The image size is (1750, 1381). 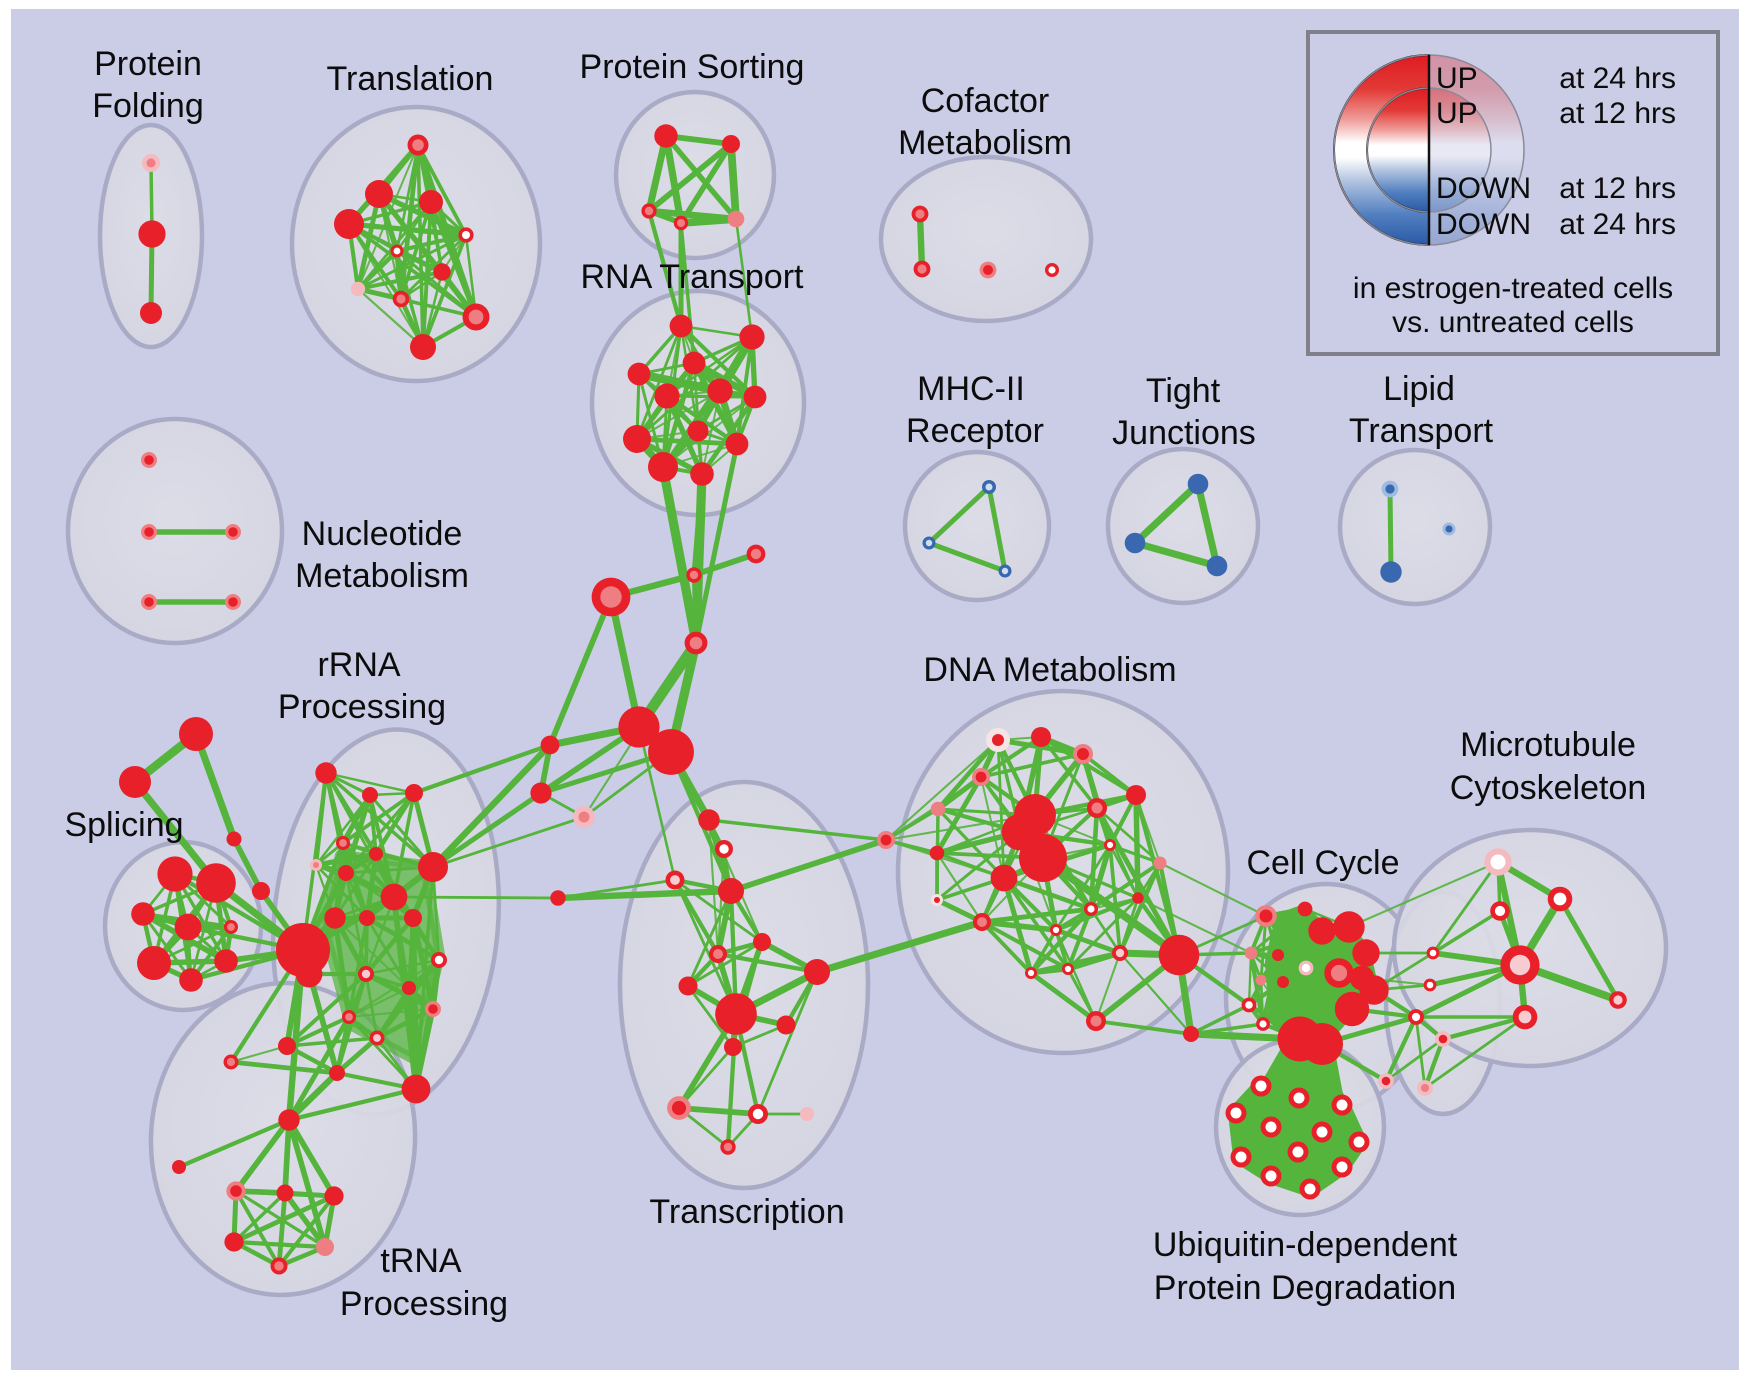 What do you see at coordinates (148, 106) in the screenshot?
I see `svg-text: Folding` at bounding box center [148, 106].